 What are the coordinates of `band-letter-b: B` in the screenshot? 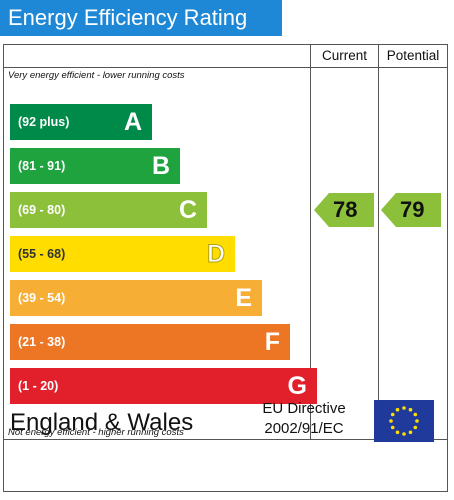 It's located at (160, 166).